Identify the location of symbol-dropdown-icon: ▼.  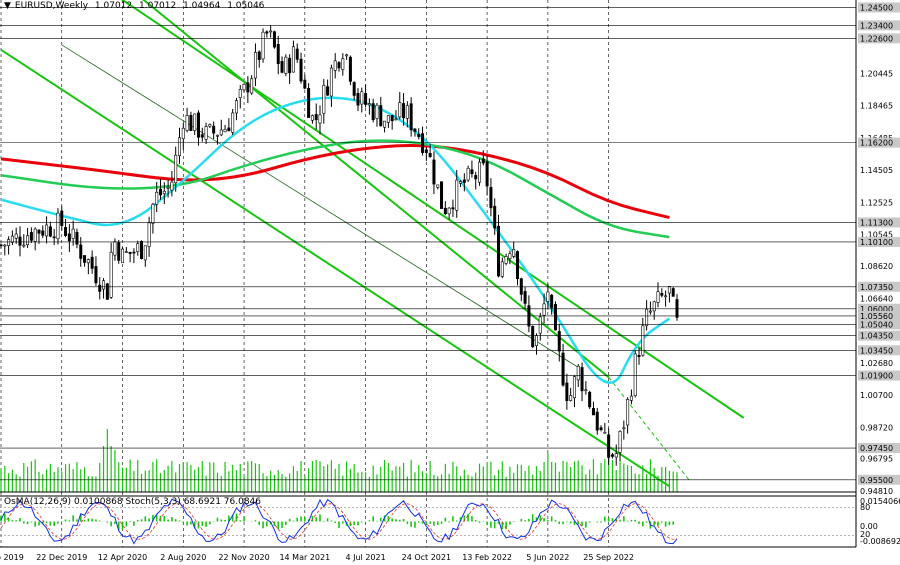
(7, 6).